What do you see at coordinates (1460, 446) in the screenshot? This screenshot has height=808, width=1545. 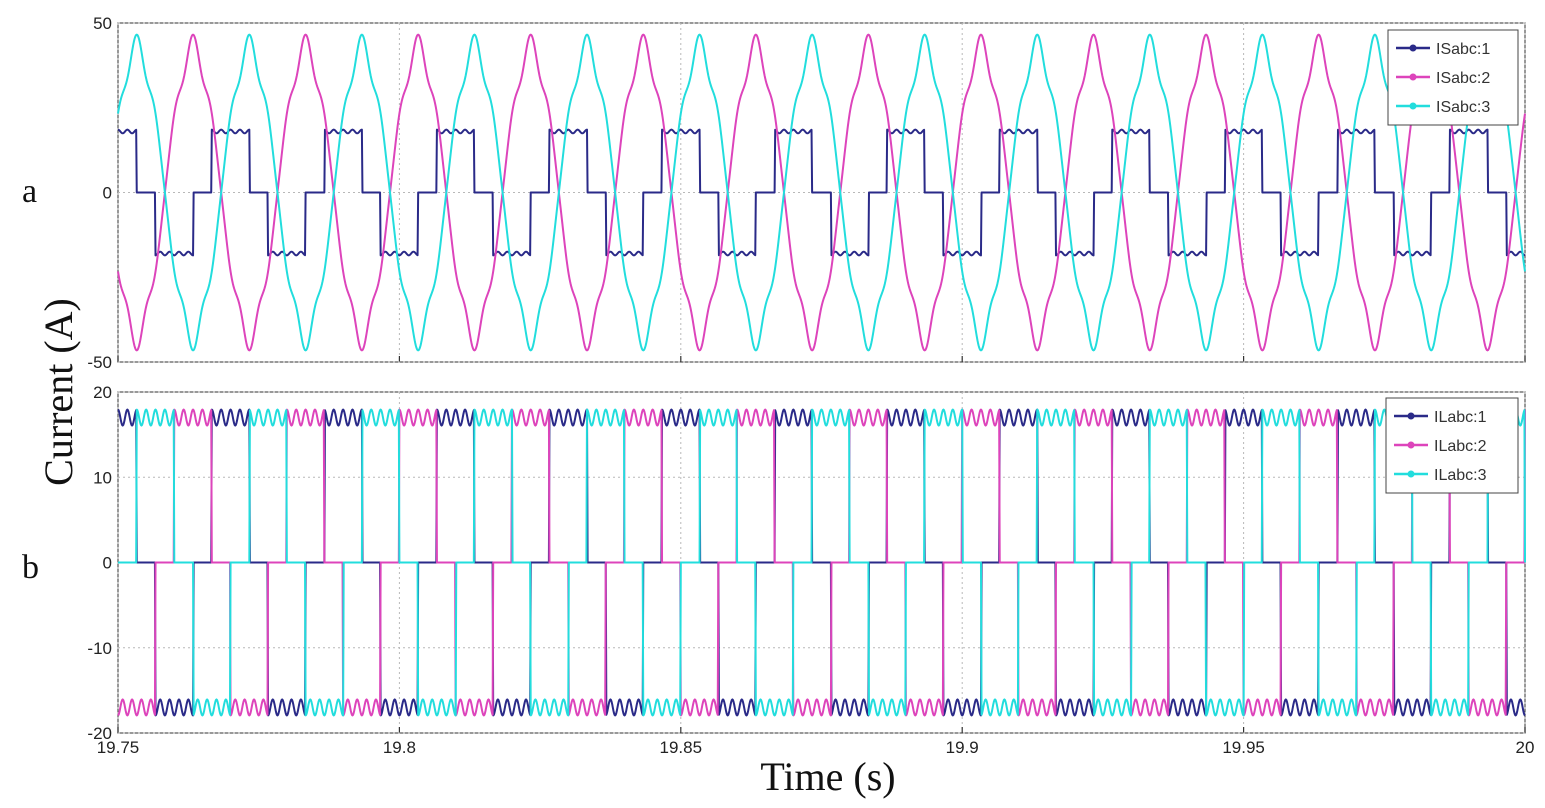 I see `legend-label: ILabc:2` at bounding box center [1460, 446].